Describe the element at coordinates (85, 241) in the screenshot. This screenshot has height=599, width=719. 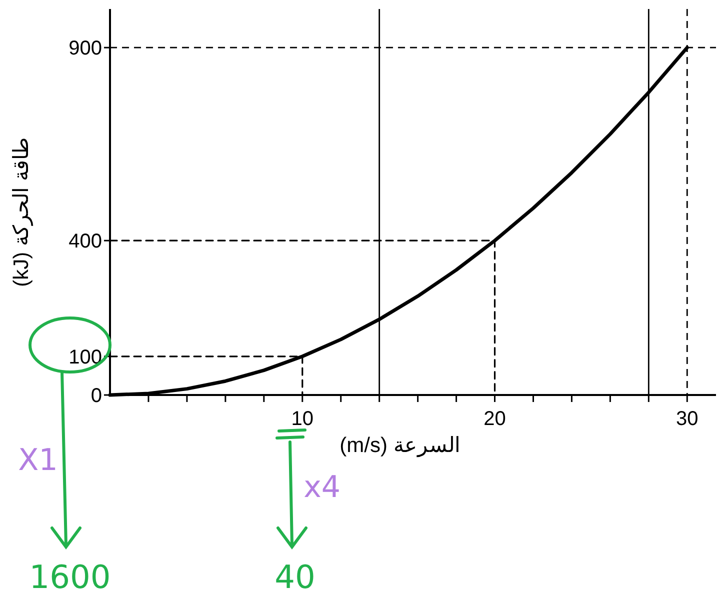
I see `y-tick-label: 400` at that location.